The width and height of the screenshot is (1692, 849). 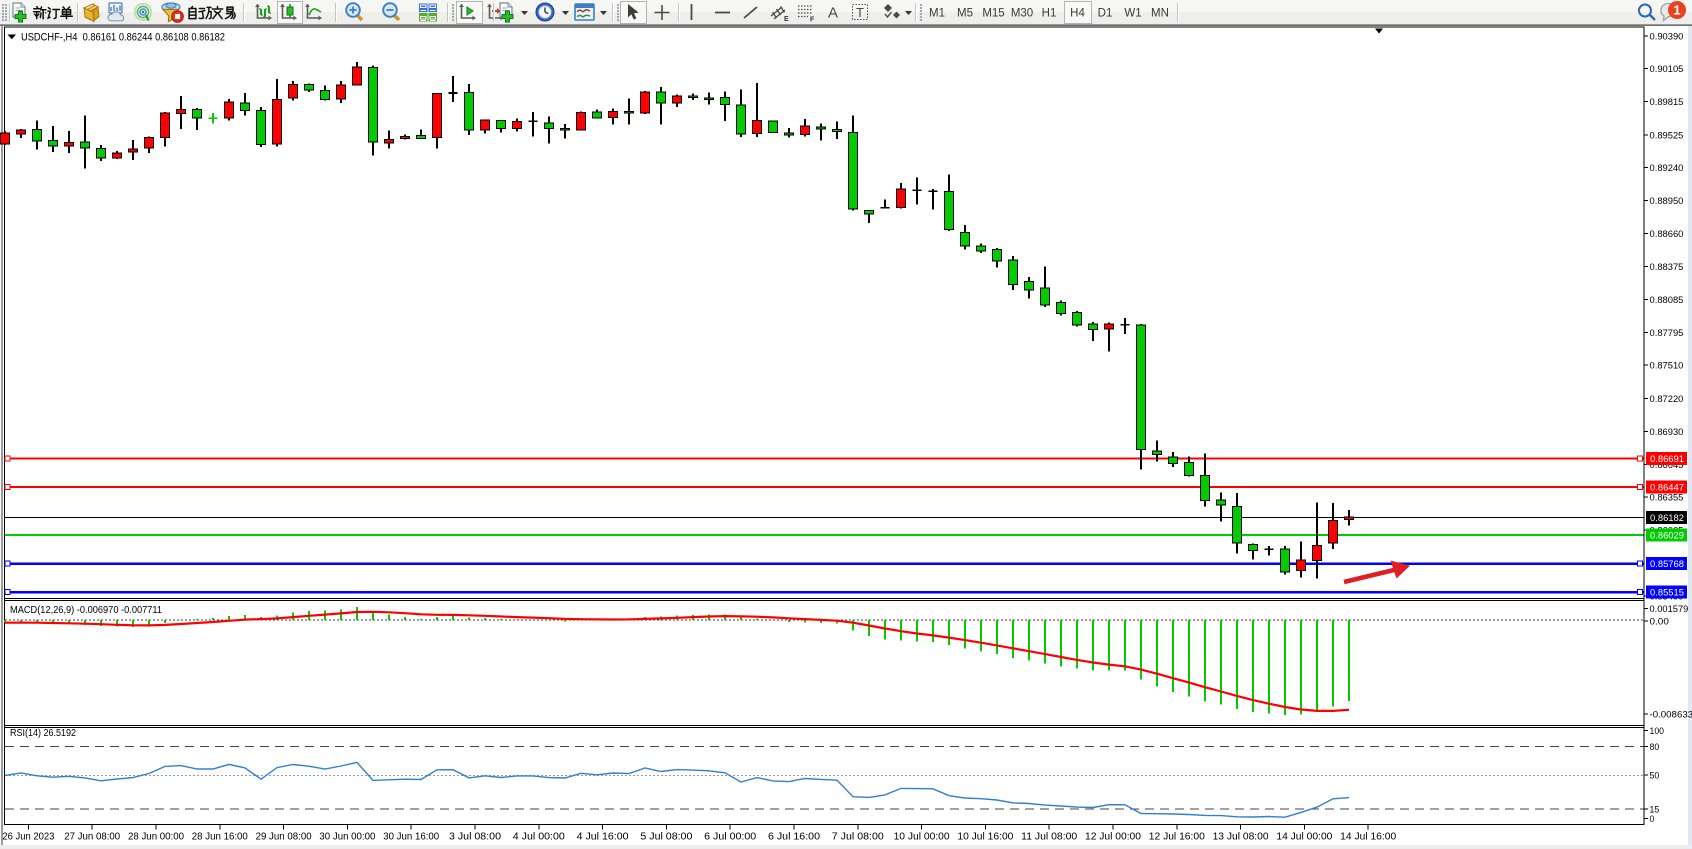 What do you see at coordinates (1667, 366) in the screenshot?
I see `svg-text: 0.87510` at bounding box center [1667, 366].